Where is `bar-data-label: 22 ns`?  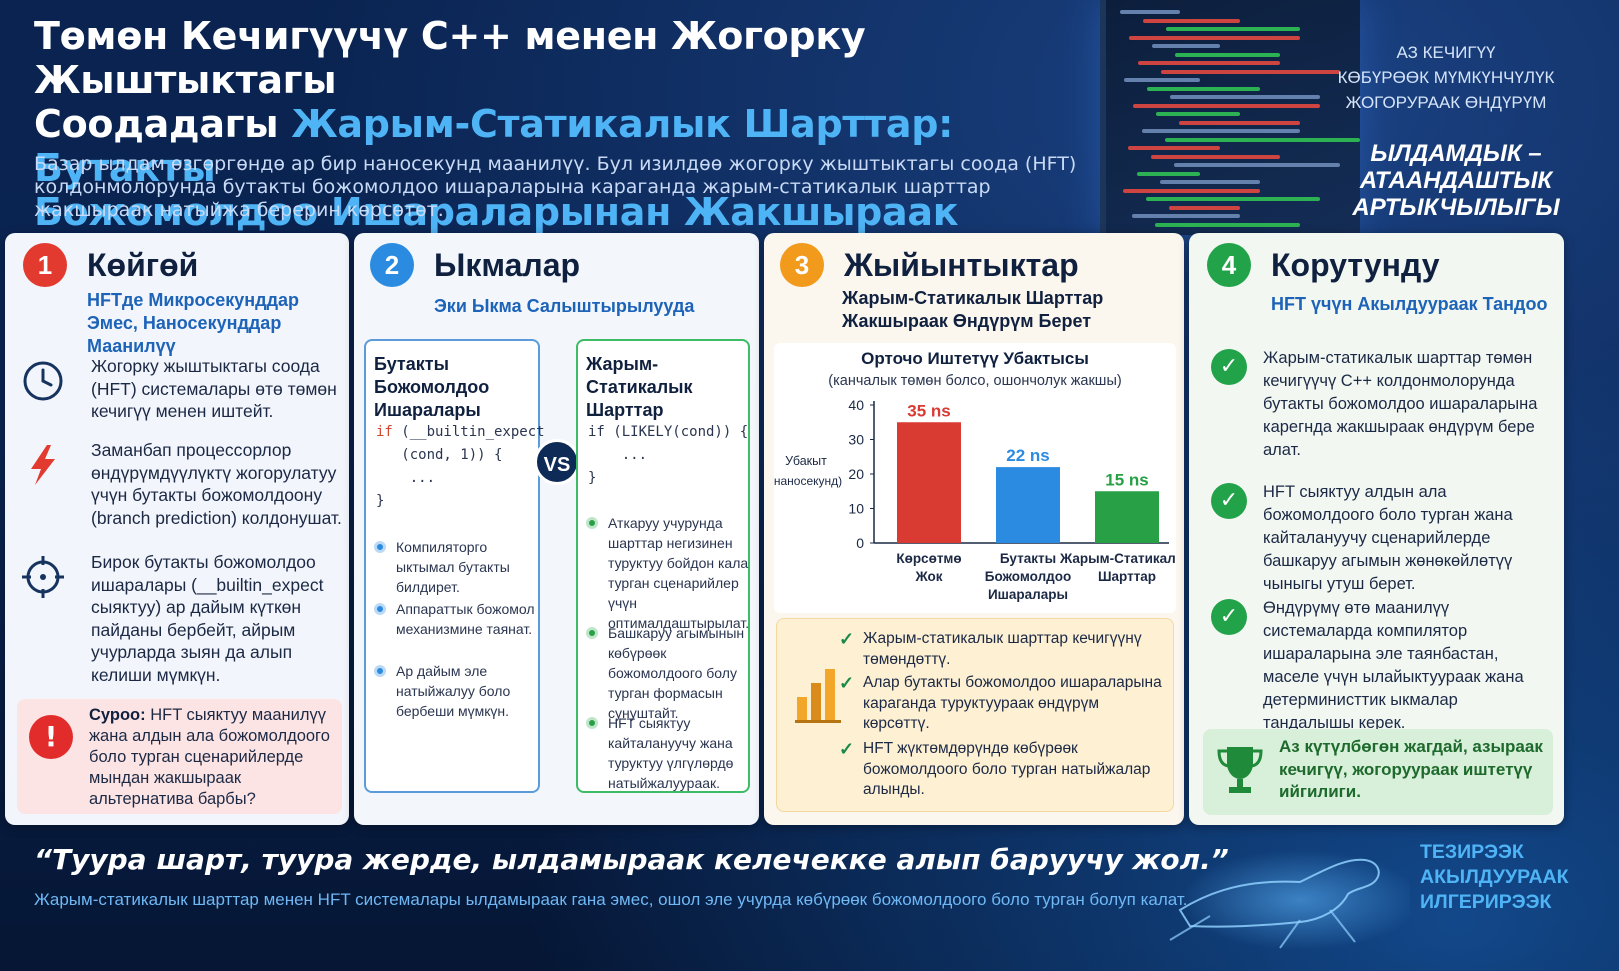
bar-data-label: 22 ns is located at coordinates (1027, 455).